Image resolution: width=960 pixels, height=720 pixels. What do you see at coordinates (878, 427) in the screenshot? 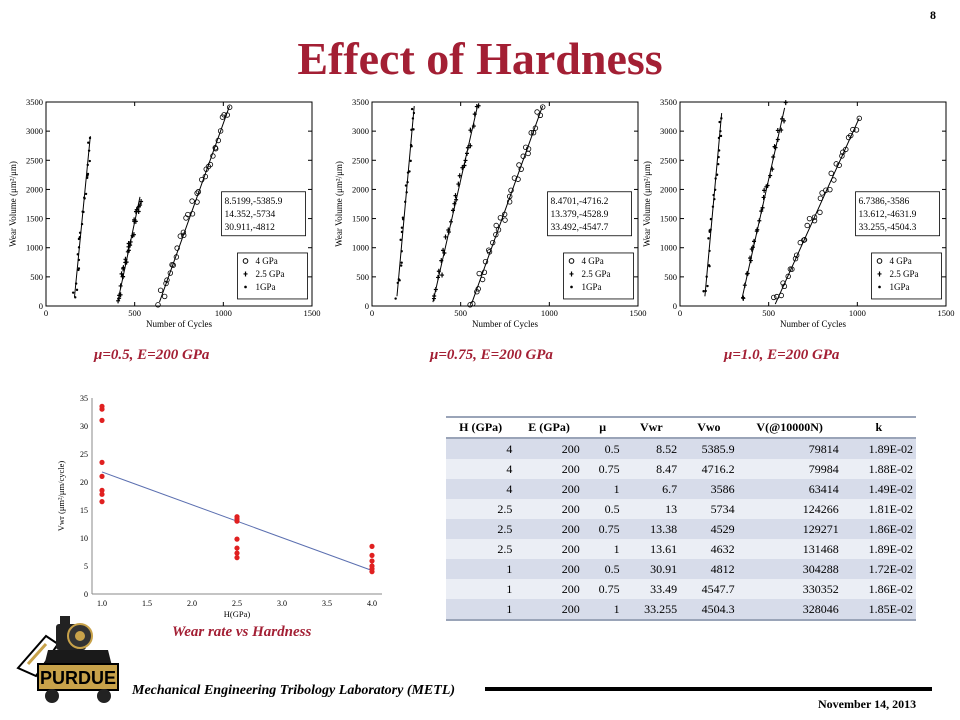
I see `header-k: k` at bounding box center [878, 427].